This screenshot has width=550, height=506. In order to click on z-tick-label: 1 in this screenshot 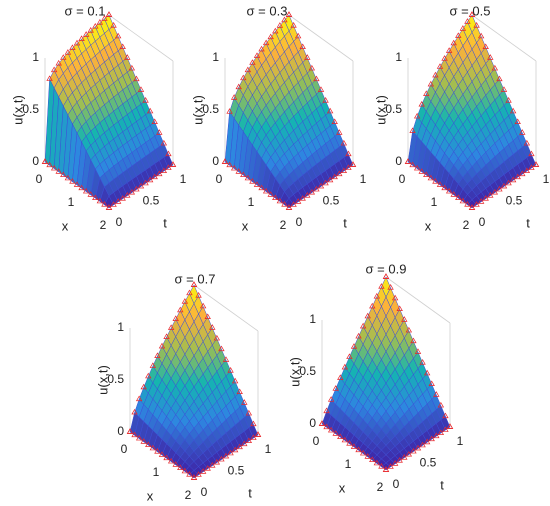, I will do `click(215, 57)`.